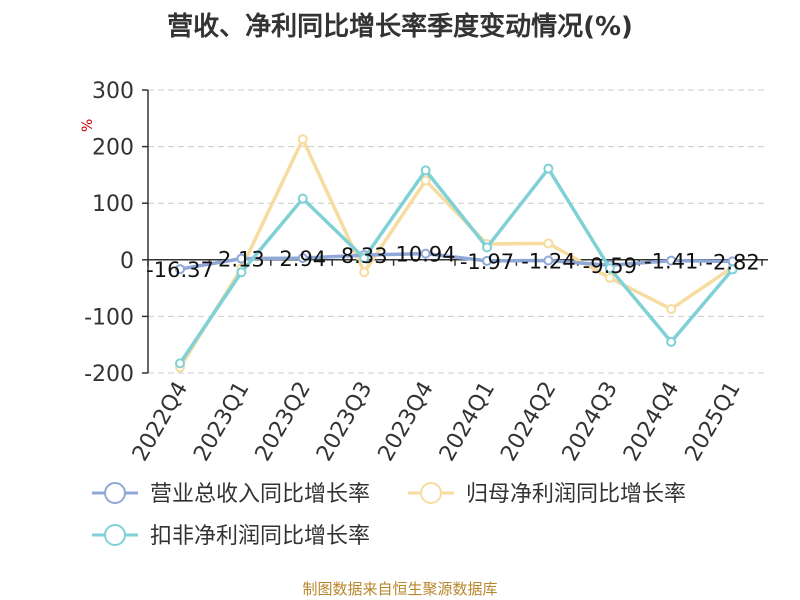  I want to click on data-label: -1.97, so click(487, 262).